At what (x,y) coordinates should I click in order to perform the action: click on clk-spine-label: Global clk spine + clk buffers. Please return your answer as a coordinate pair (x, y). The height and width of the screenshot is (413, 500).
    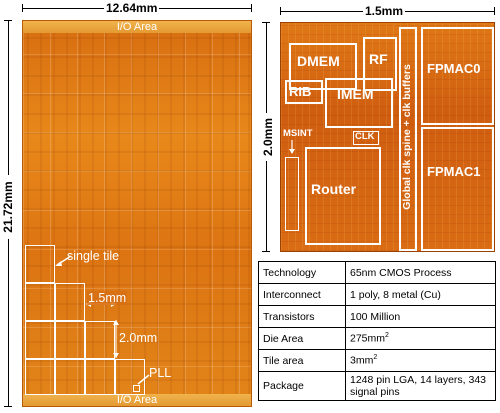
    Looking at the image, I should click on (407, 137).